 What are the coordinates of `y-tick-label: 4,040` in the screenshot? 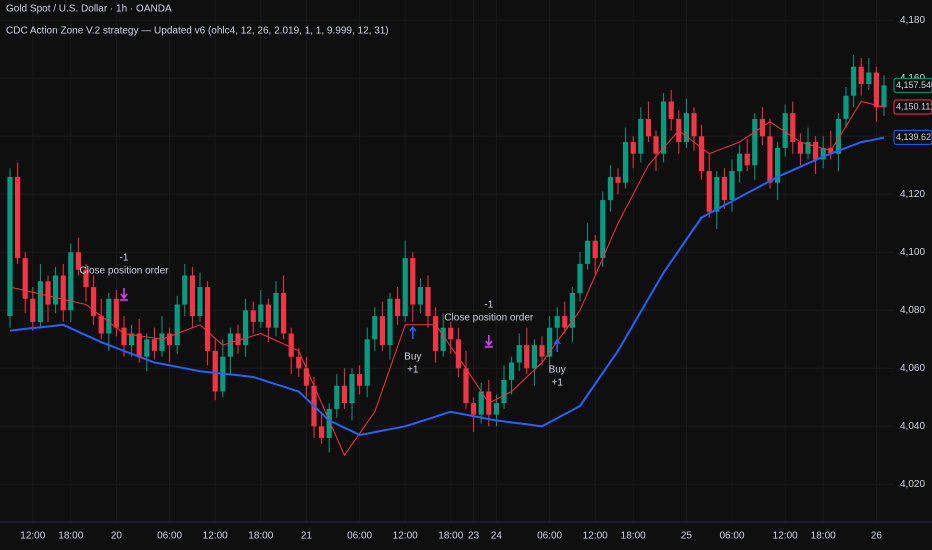 It's located at (912, 426).